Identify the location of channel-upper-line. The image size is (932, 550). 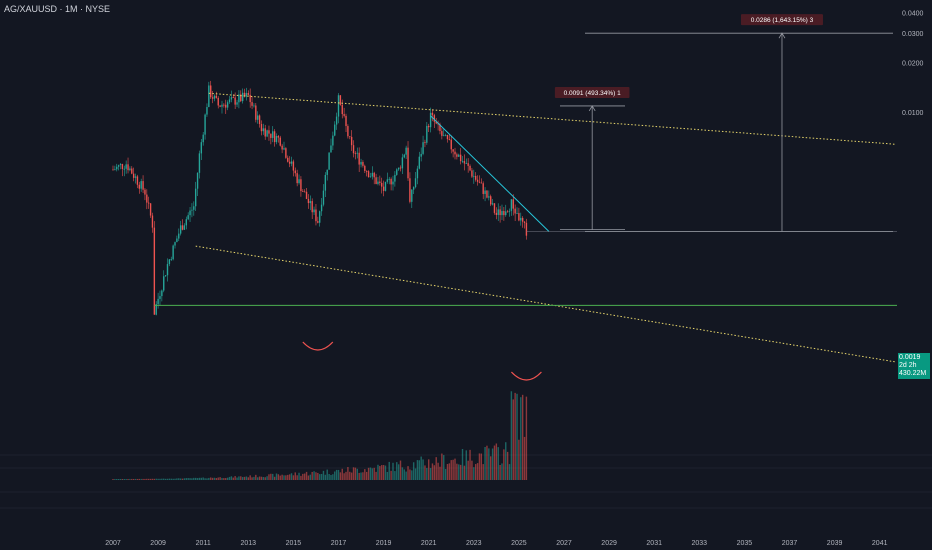
(551, 118).